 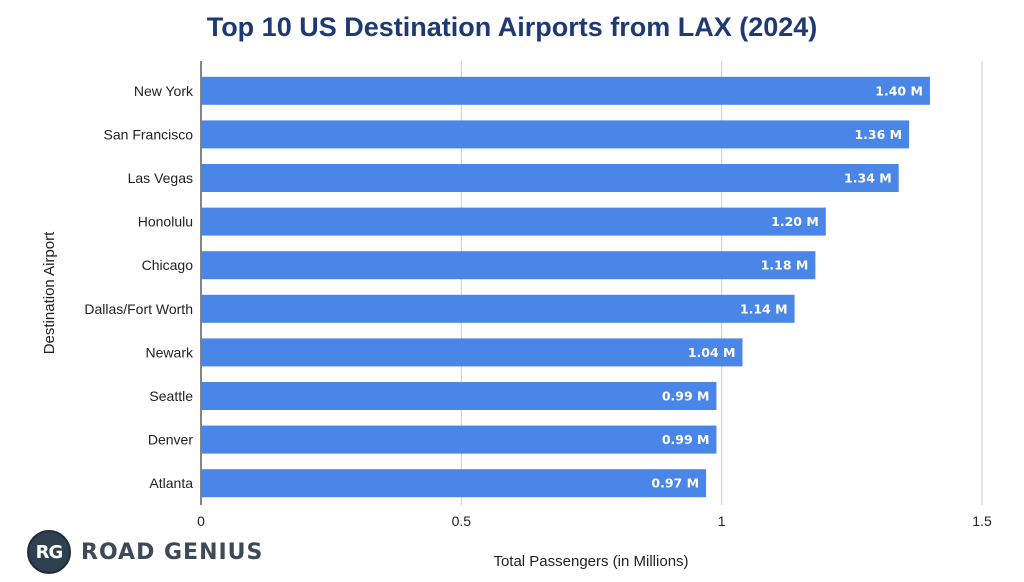 What do you see at coordinates (49, 552) in the screenshot?
I see `logo-badge-icon: RG` at bounding box center [49, 552].